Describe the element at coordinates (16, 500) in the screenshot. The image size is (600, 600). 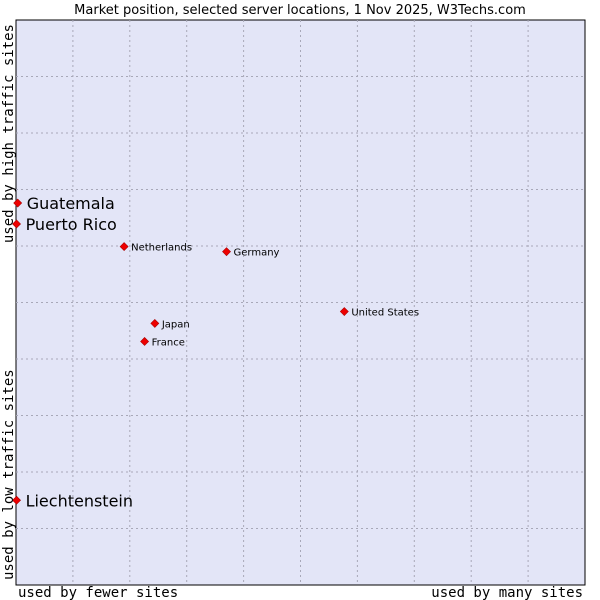
I see `point-marker-liechtenstein` at that location.